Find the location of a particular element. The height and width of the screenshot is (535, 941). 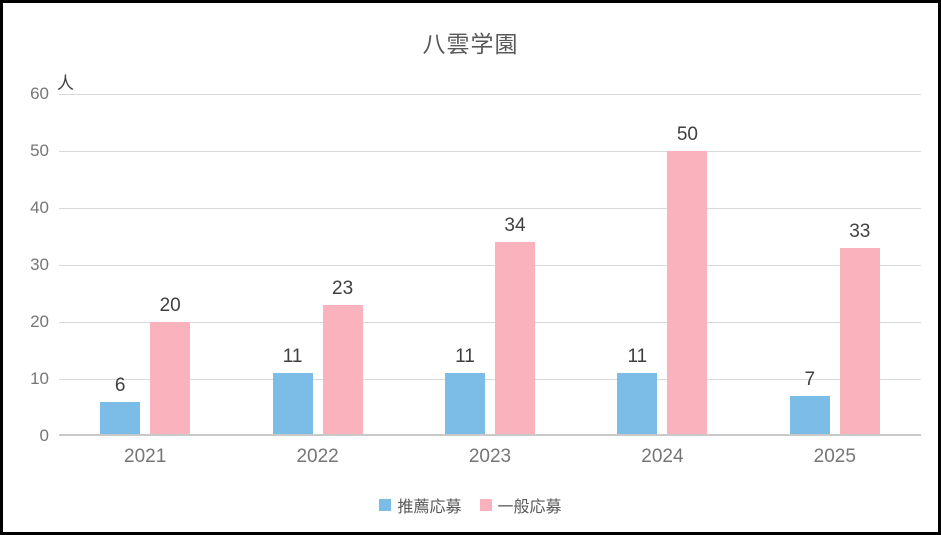

data-label-推薦応募-2022: 11 is located at coordinates (292, 357).